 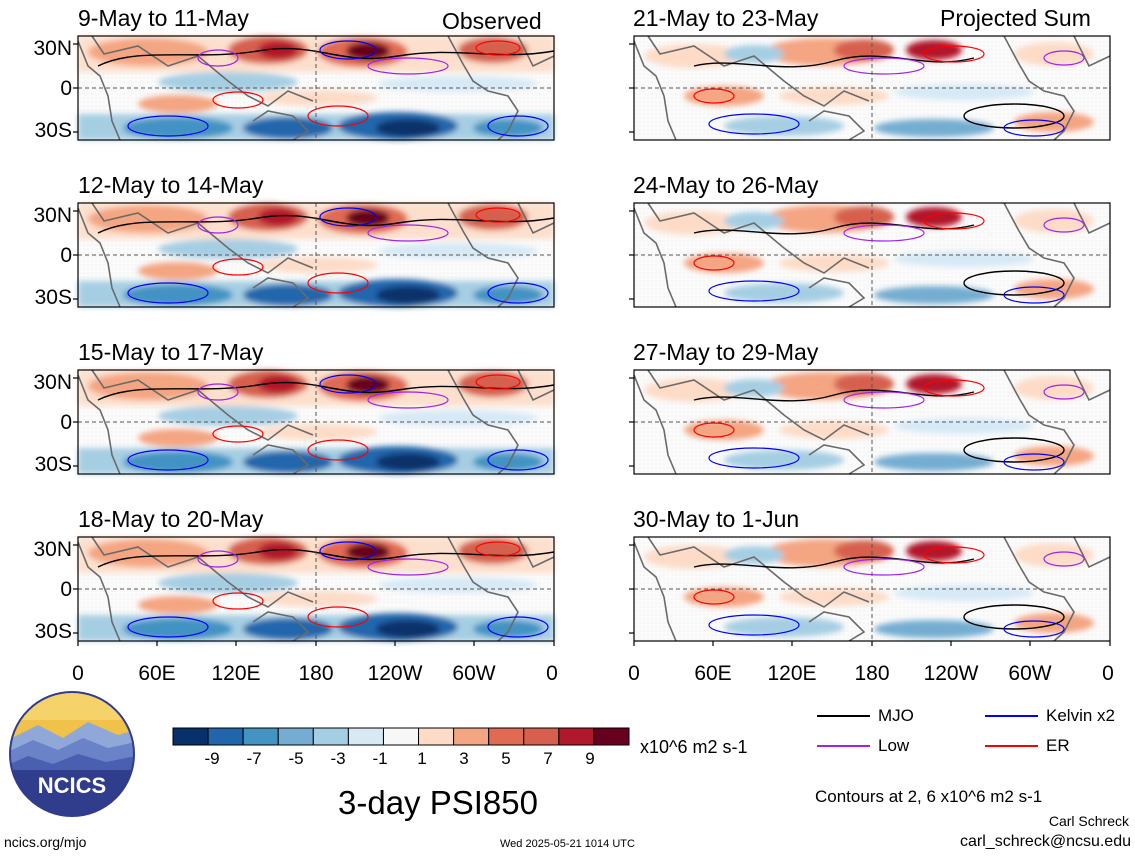 What do you see at coordinates (171, 185) in the screenshot?
I see `observed-panel-2-title: 12-May to 14-May` at bounding box center [171, 185].